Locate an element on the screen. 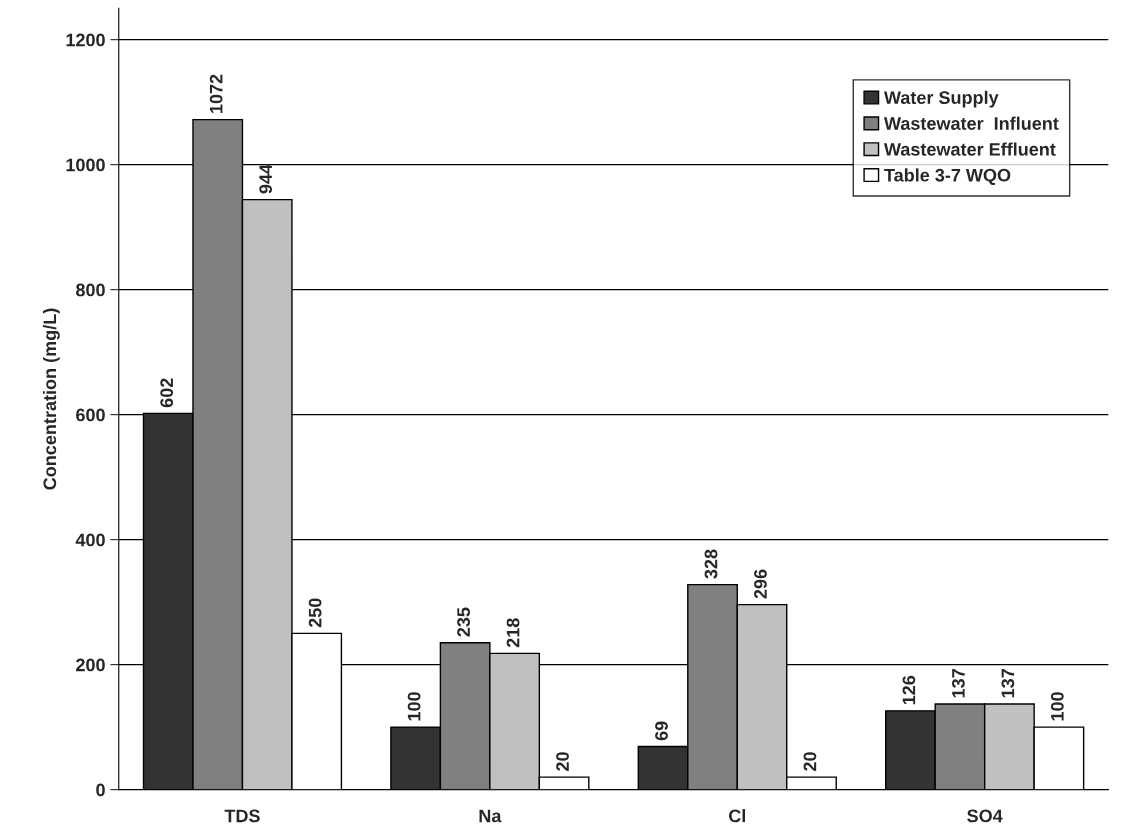 Image resolution: width=1131 pixels, height=840 pixels. data-label: 69 is located at coordinates (661, 731).